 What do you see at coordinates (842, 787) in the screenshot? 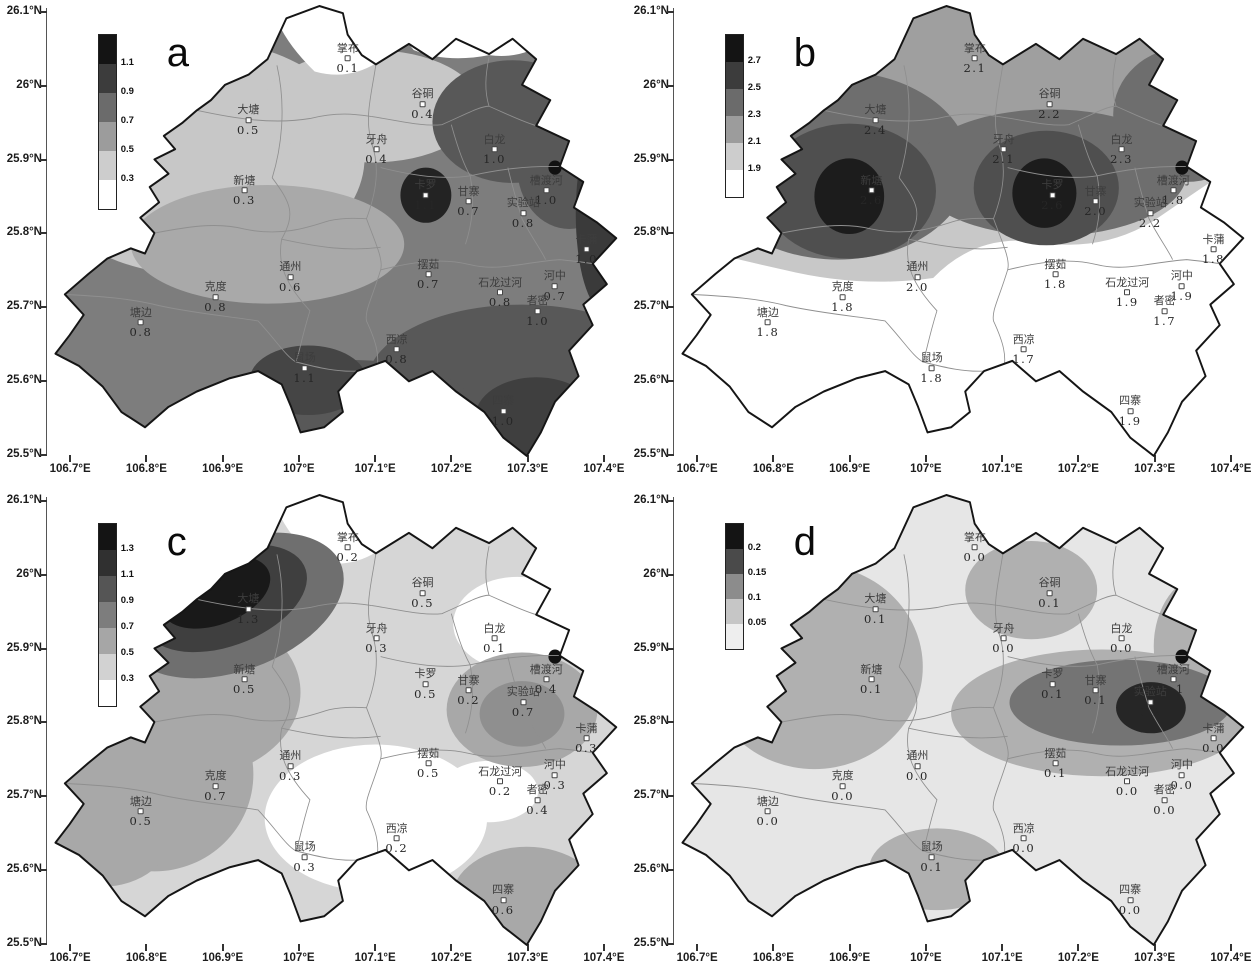
I see `station-kedu: 克度 0.0` at bounding box center [842, 787].